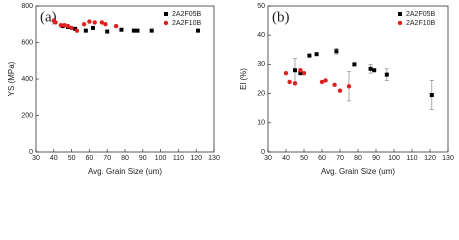 The height and width of the screenshot is (240, 459). Describe the element at coordinates (243, 79) in the screenshot. I see `y-axis-title: El (%)` at that location.